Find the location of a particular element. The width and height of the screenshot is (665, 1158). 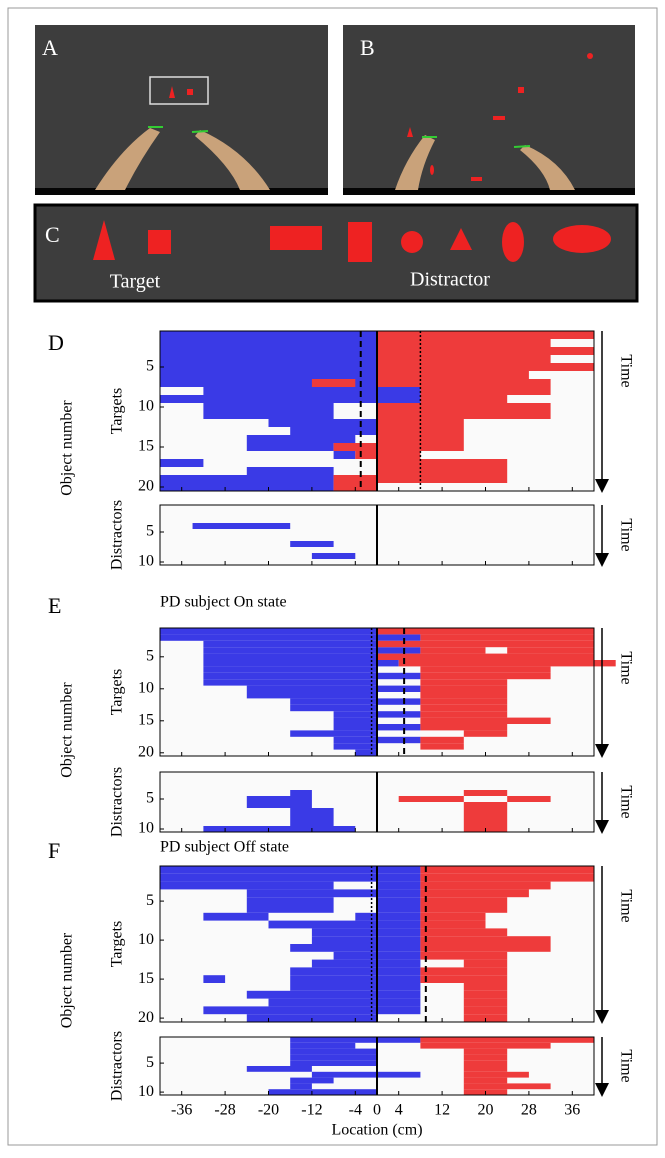

distractor-label: Distractor is located at coordinates (450, 280).